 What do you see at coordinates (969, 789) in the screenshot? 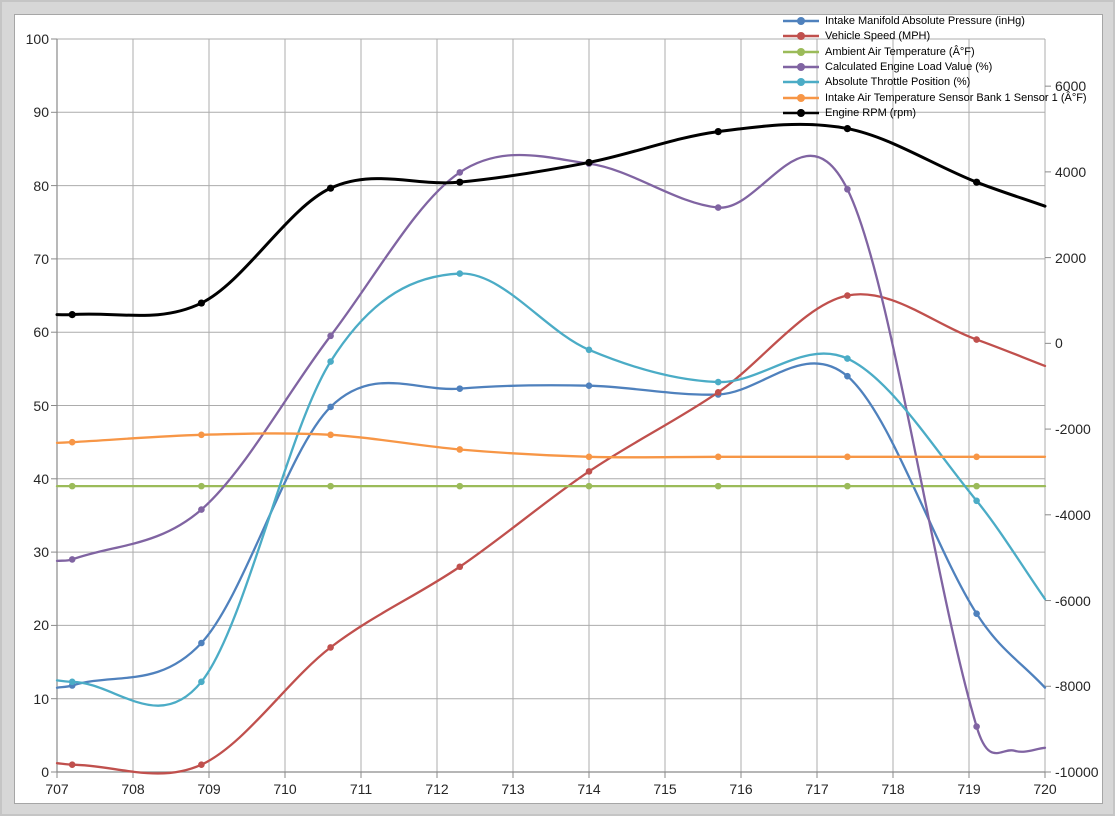
I see `x-axis-tick-label: 719` at bounding box center [969, 789].